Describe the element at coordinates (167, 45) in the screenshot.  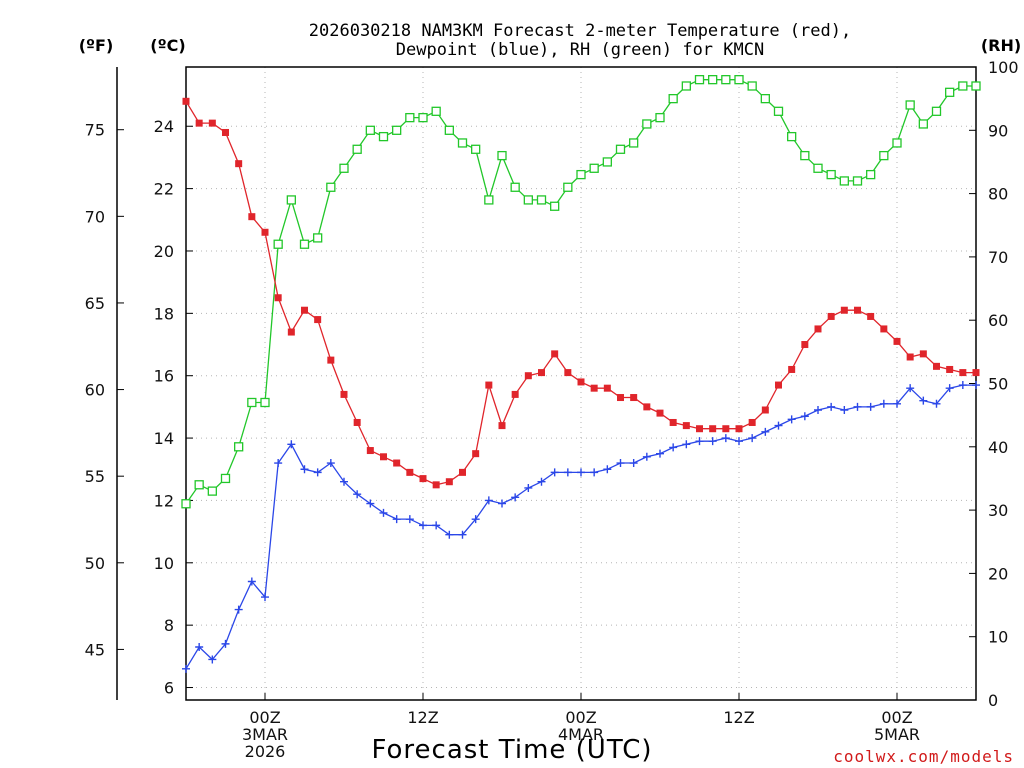
I see `celsius-unit-label: (ºC)` at that location.